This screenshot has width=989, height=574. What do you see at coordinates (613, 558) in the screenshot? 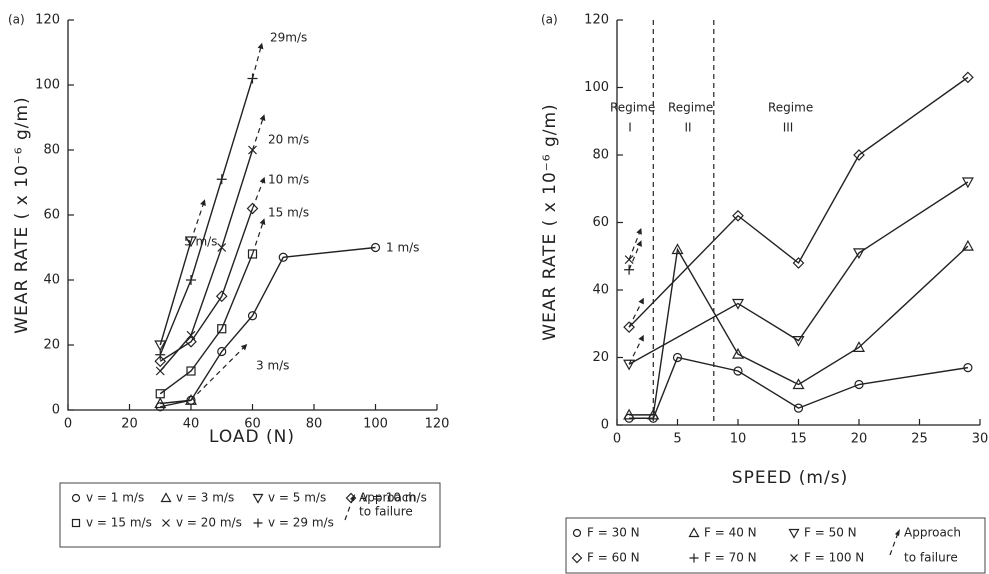
I see `legend-label: F = 60 N` at bounding box center [613, 558].